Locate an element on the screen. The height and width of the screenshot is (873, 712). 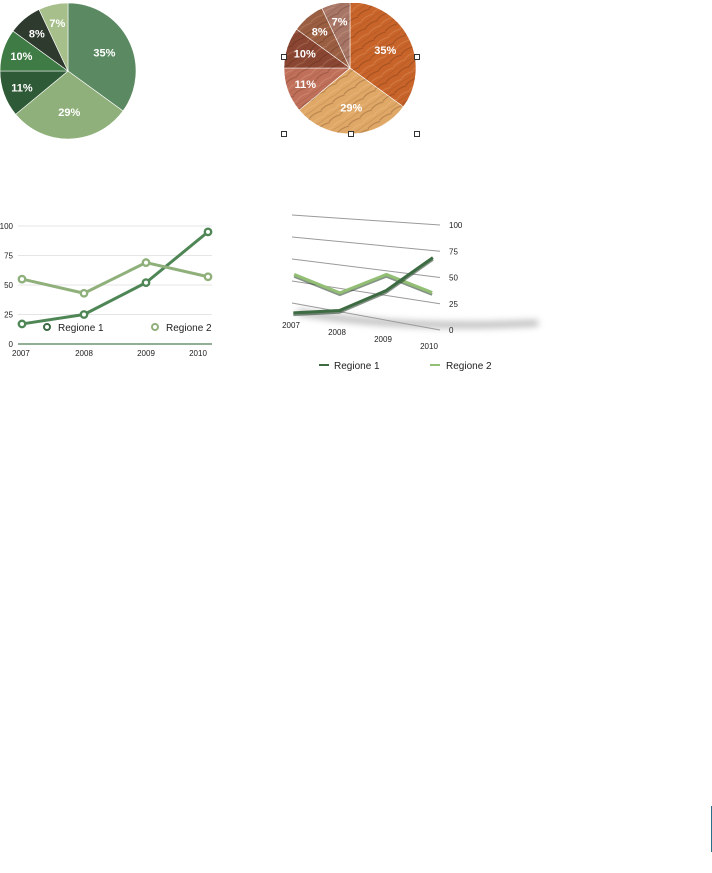
pie-chart-wood-svg: 35% 29% 11% 10% 8% 7% is located at coordinates (350, 70).